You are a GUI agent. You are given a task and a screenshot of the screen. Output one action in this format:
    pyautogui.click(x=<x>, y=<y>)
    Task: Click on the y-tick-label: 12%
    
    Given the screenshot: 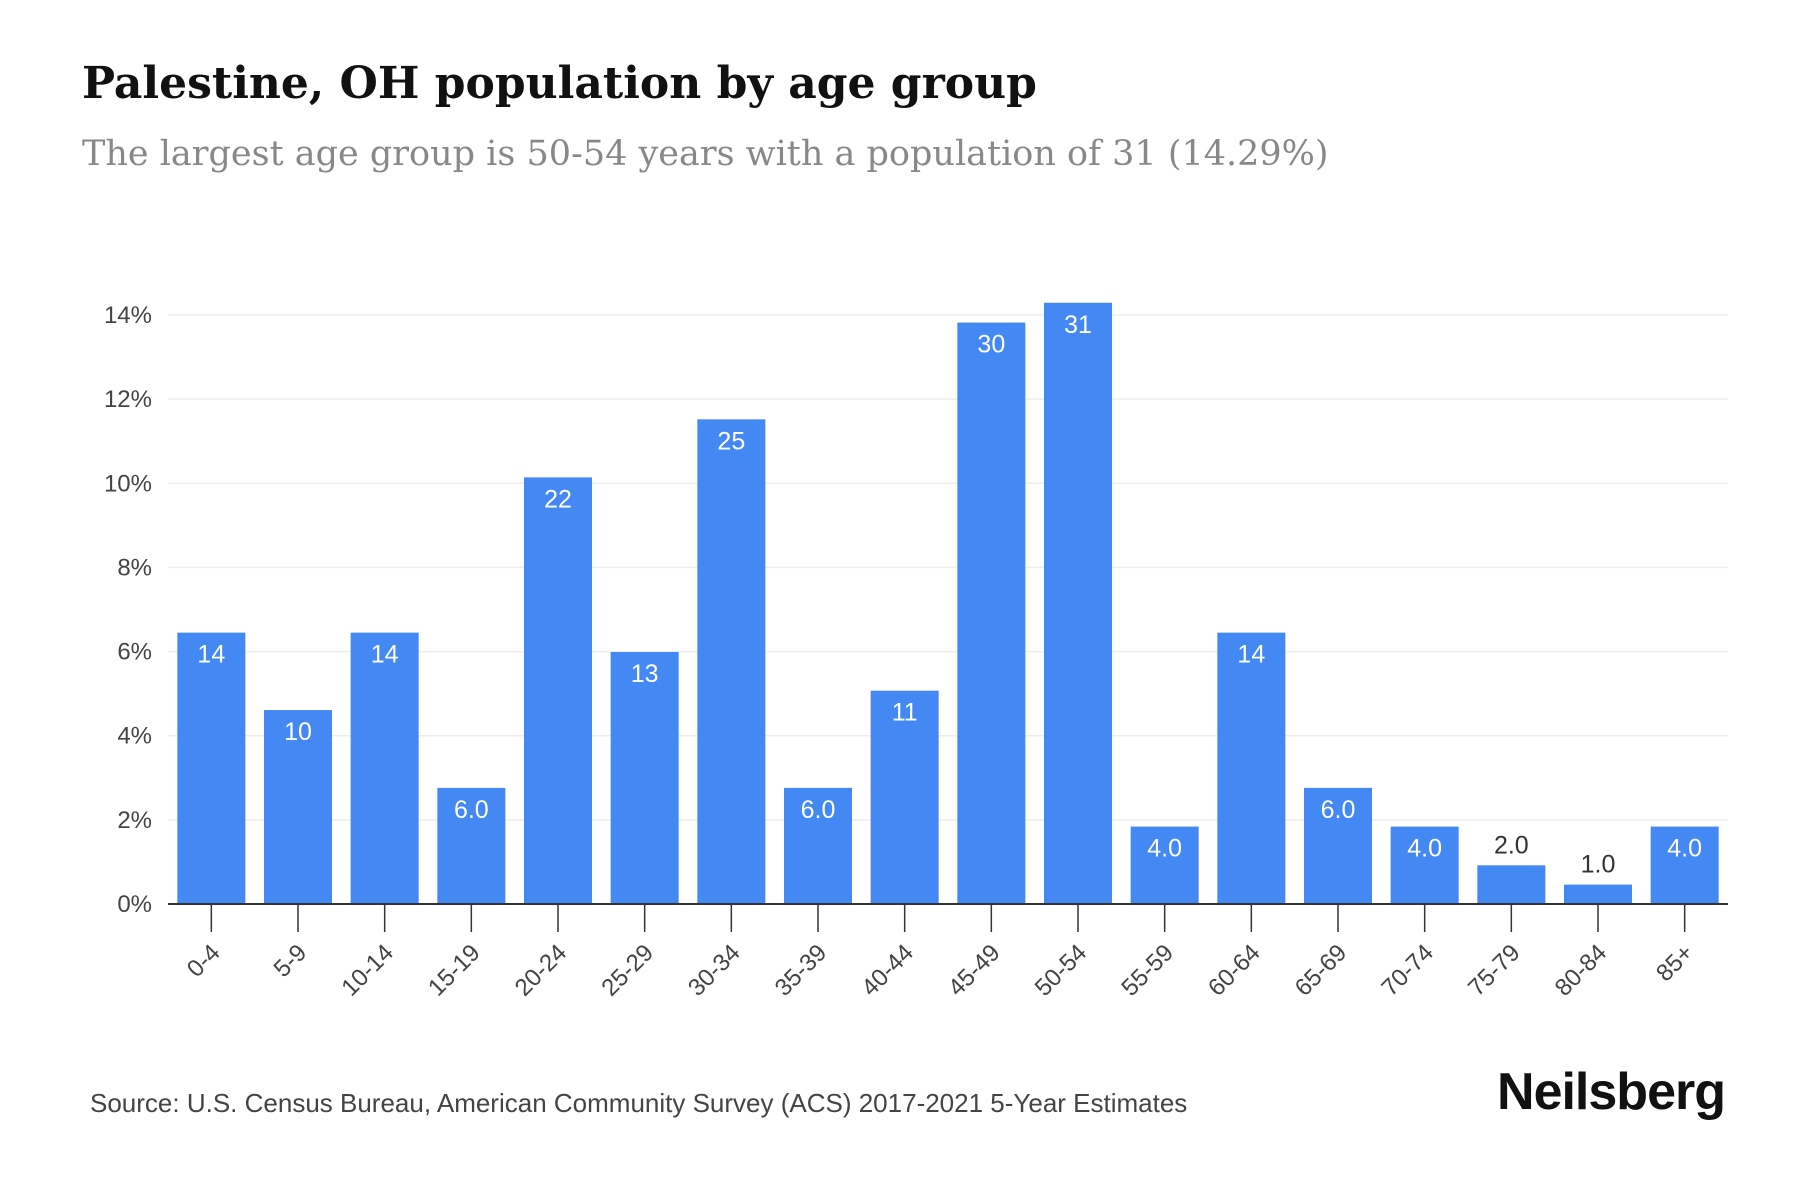 What is the action you would take?
    pyautogui.click(x=128, y=399)
    